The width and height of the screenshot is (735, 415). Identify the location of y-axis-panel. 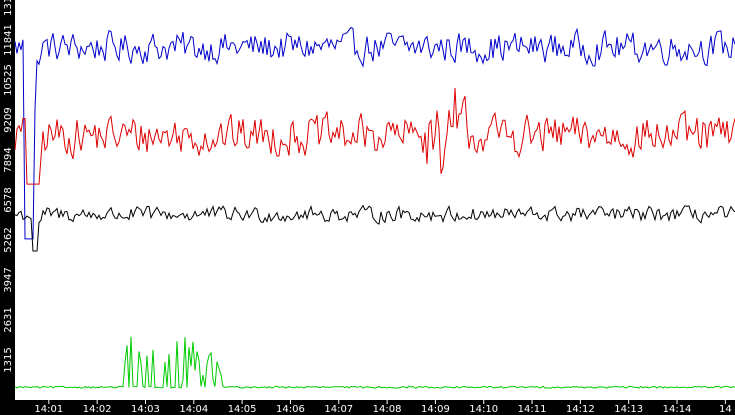
(7, 200).